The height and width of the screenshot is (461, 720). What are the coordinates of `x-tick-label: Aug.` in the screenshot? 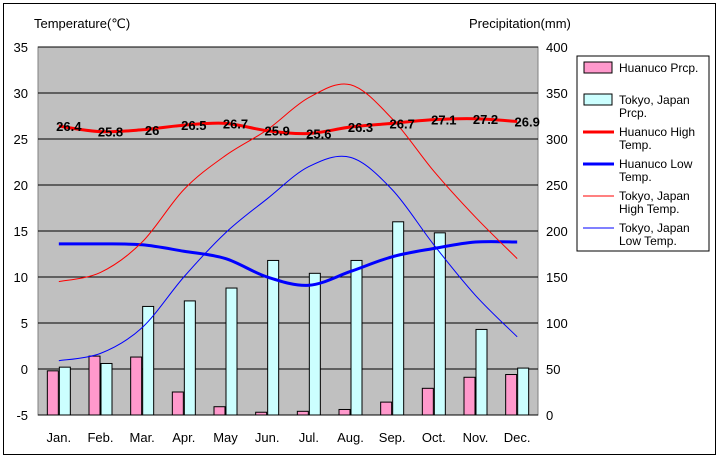 It's located at (350, 437).